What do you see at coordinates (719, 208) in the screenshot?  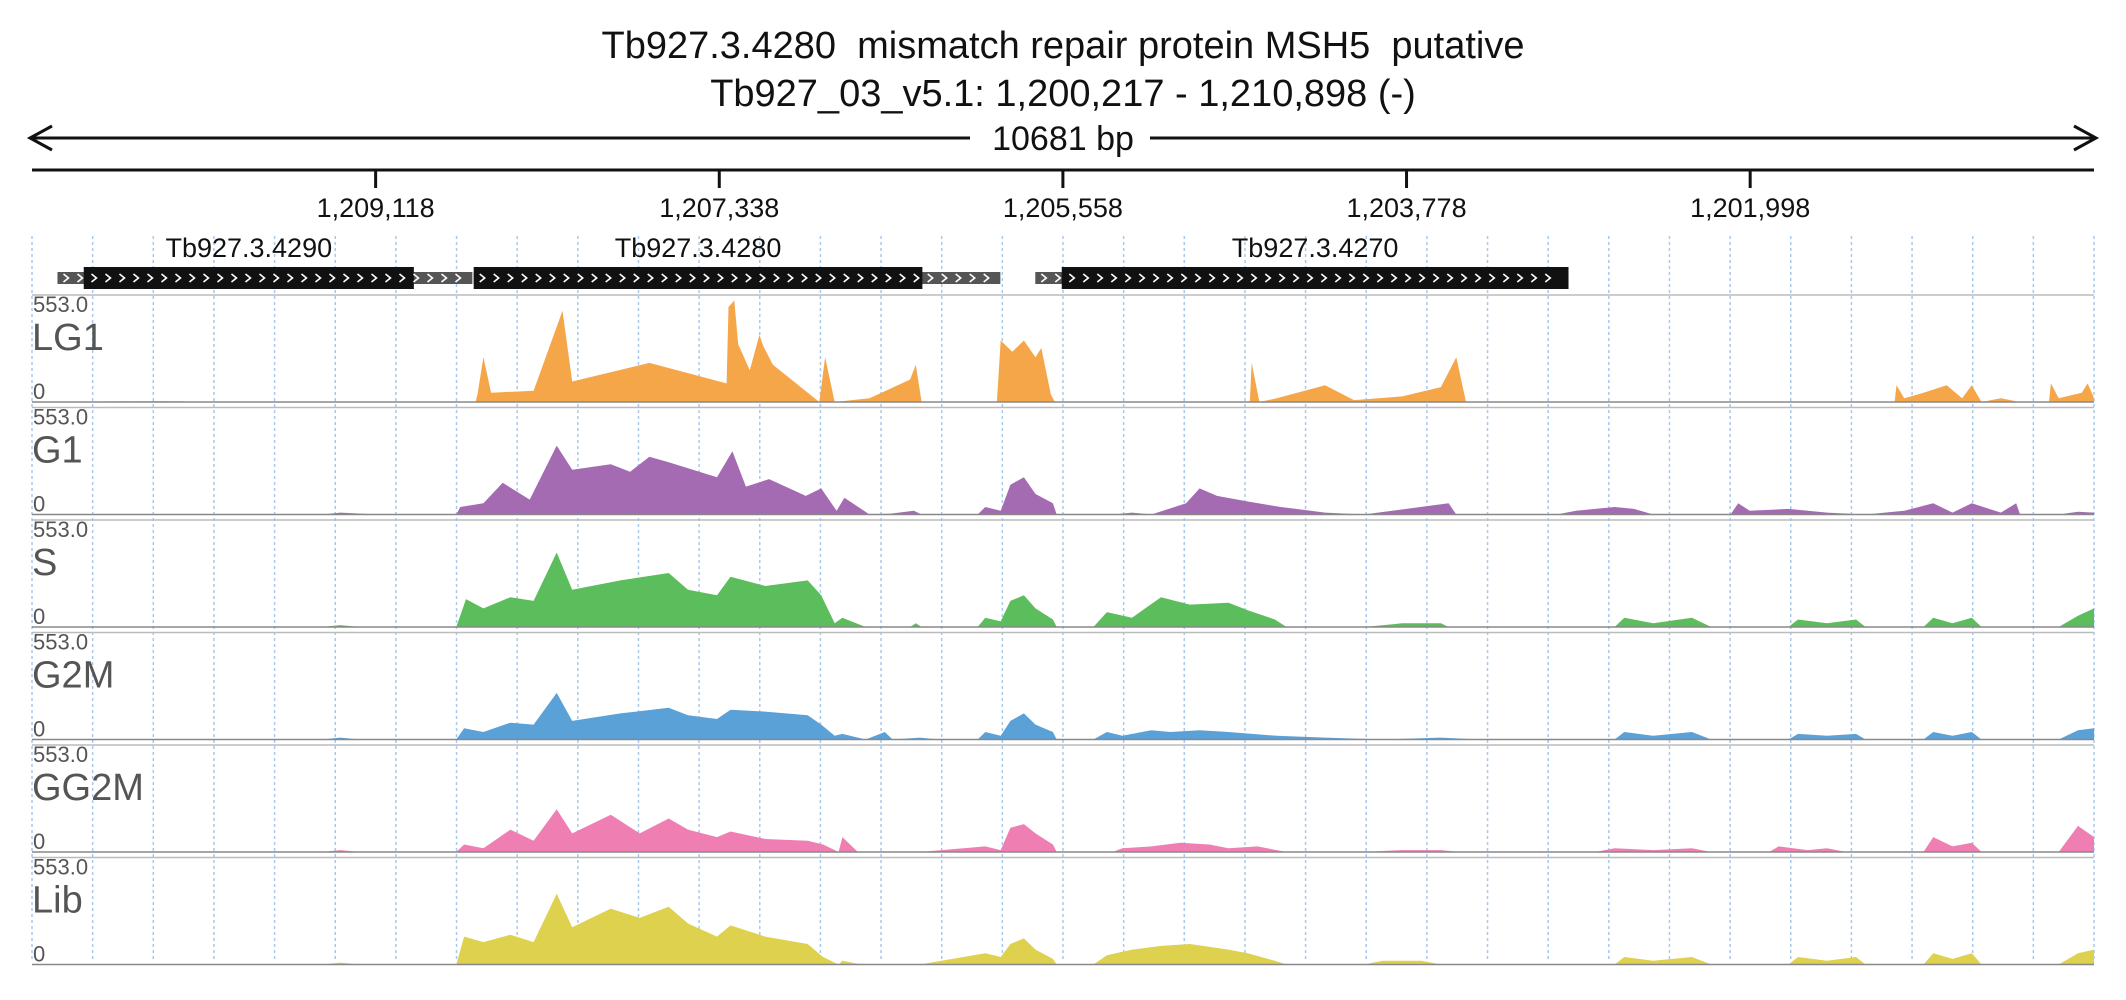 I see `ruler-tick-label: 1,207,338` at bounding box center [719, 208].